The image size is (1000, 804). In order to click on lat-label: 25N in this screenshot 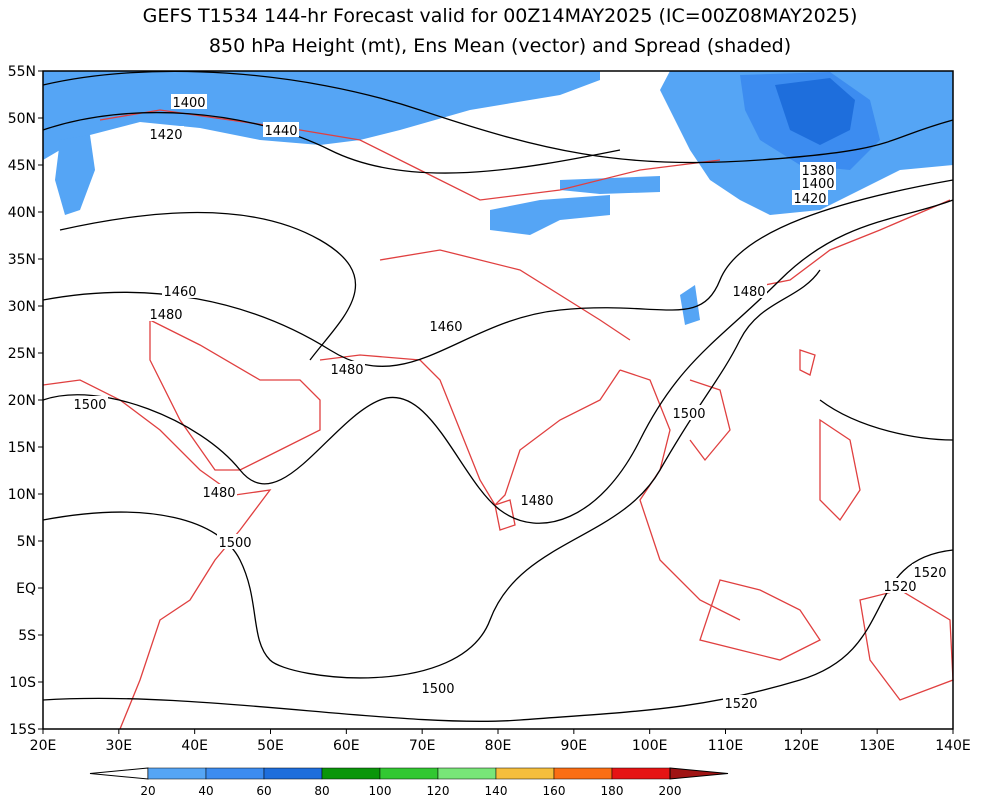, I will do `click(22, 354)`.